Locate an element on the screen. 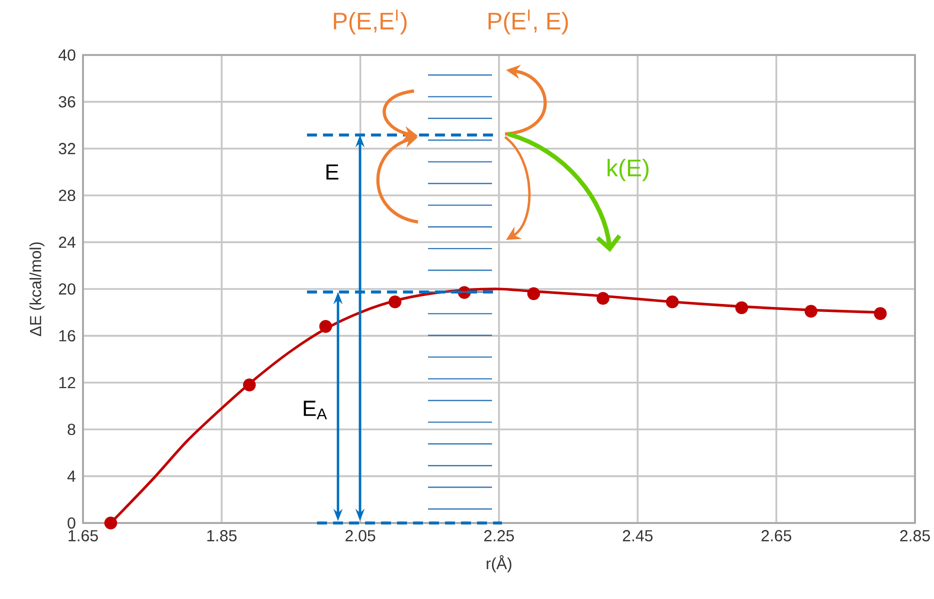 Image resolution: width=934 pixels, height=599 pixels. x-tick-label: 2.45 is located at coordinates (637, 536).